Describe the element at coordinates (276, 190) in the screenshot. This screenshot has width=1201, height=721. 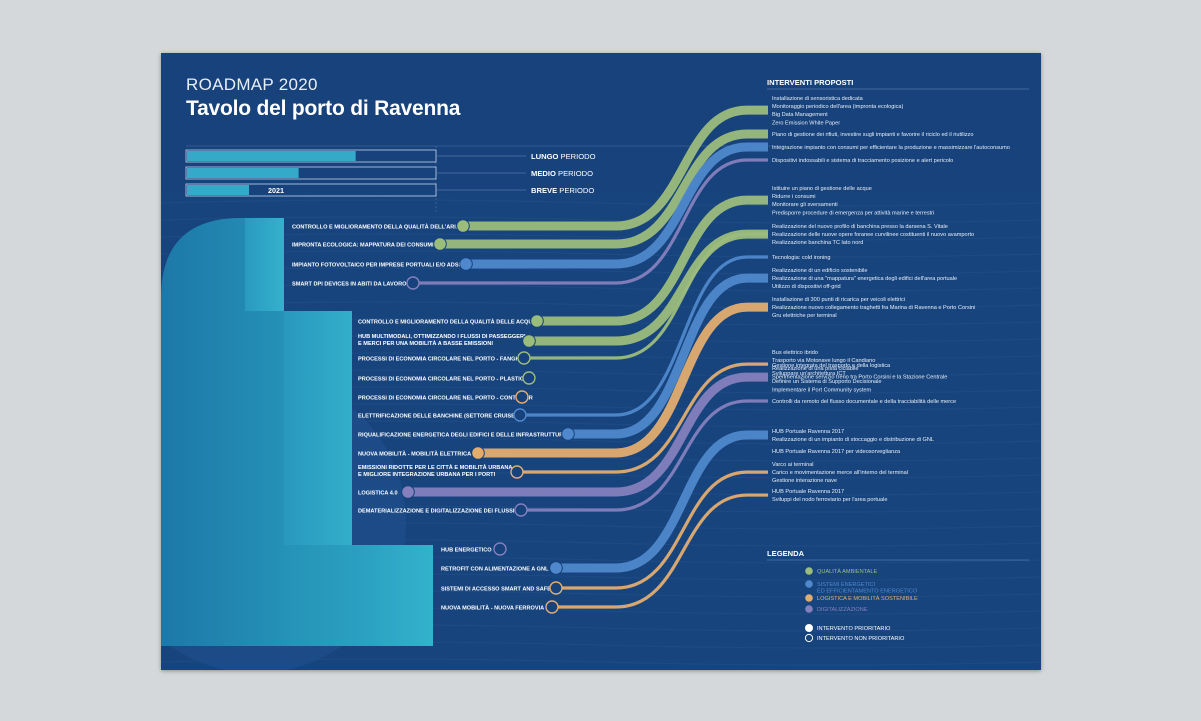
I see `period-year: 2021` at that location.